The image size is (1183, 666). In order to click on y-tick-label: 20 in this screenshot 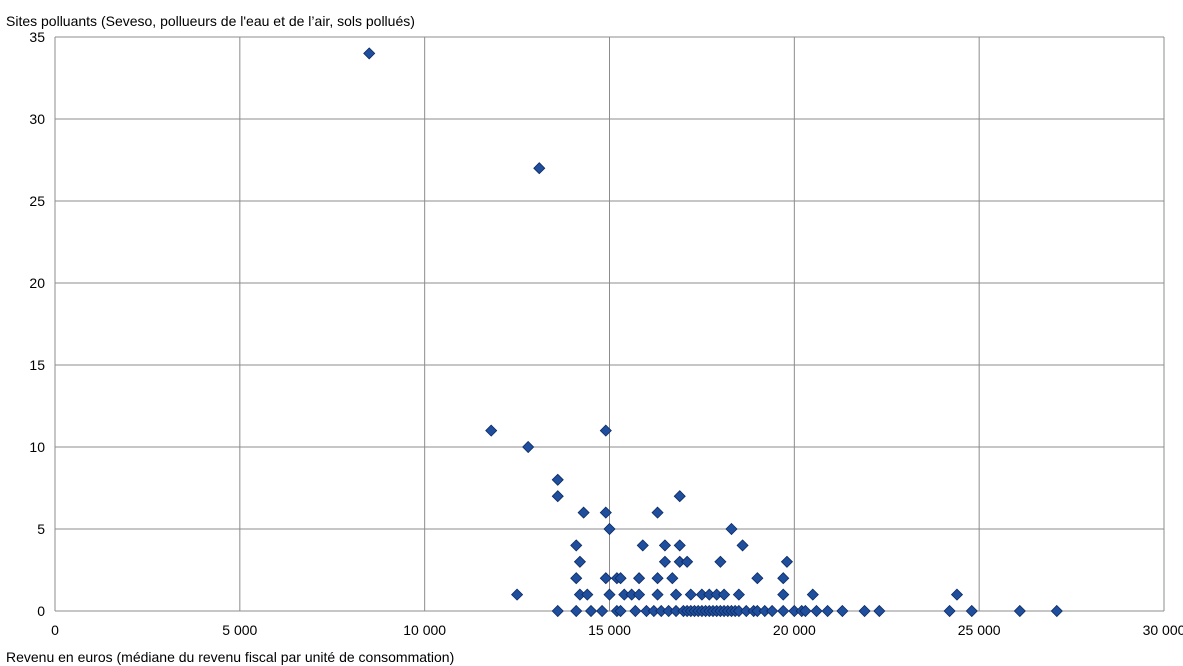, I will do `click(37, 283)`.